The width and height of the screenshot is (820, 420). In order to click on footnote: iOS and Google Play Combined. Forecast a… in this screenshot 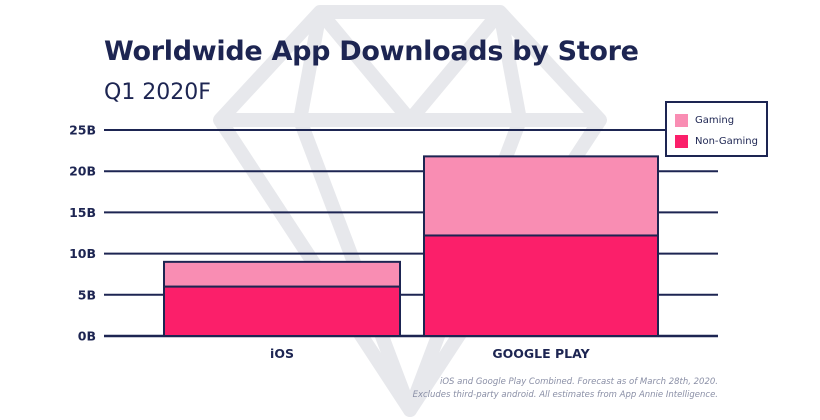, I will do `click(565, 389)`.